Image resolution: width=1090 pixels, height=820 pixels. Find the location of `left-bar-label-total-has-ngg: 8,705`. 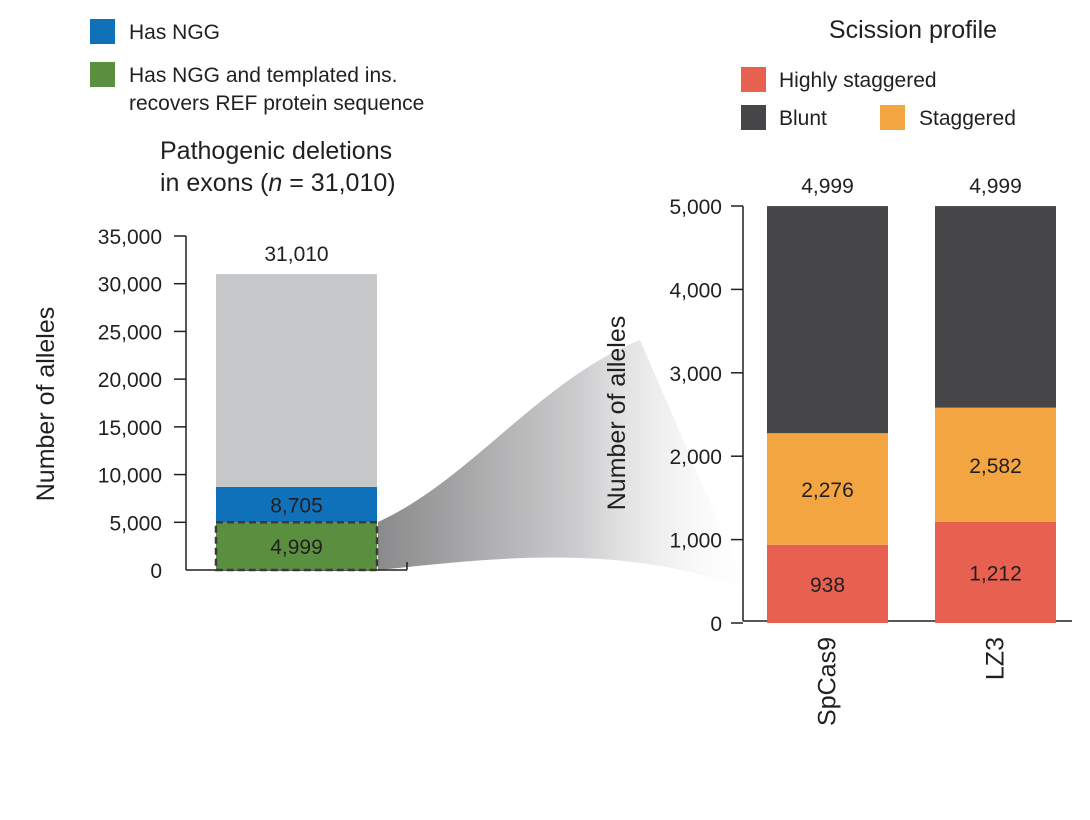

left-bar-label-total-has-ngg: 8,705 is located at coordinates (296, 506).